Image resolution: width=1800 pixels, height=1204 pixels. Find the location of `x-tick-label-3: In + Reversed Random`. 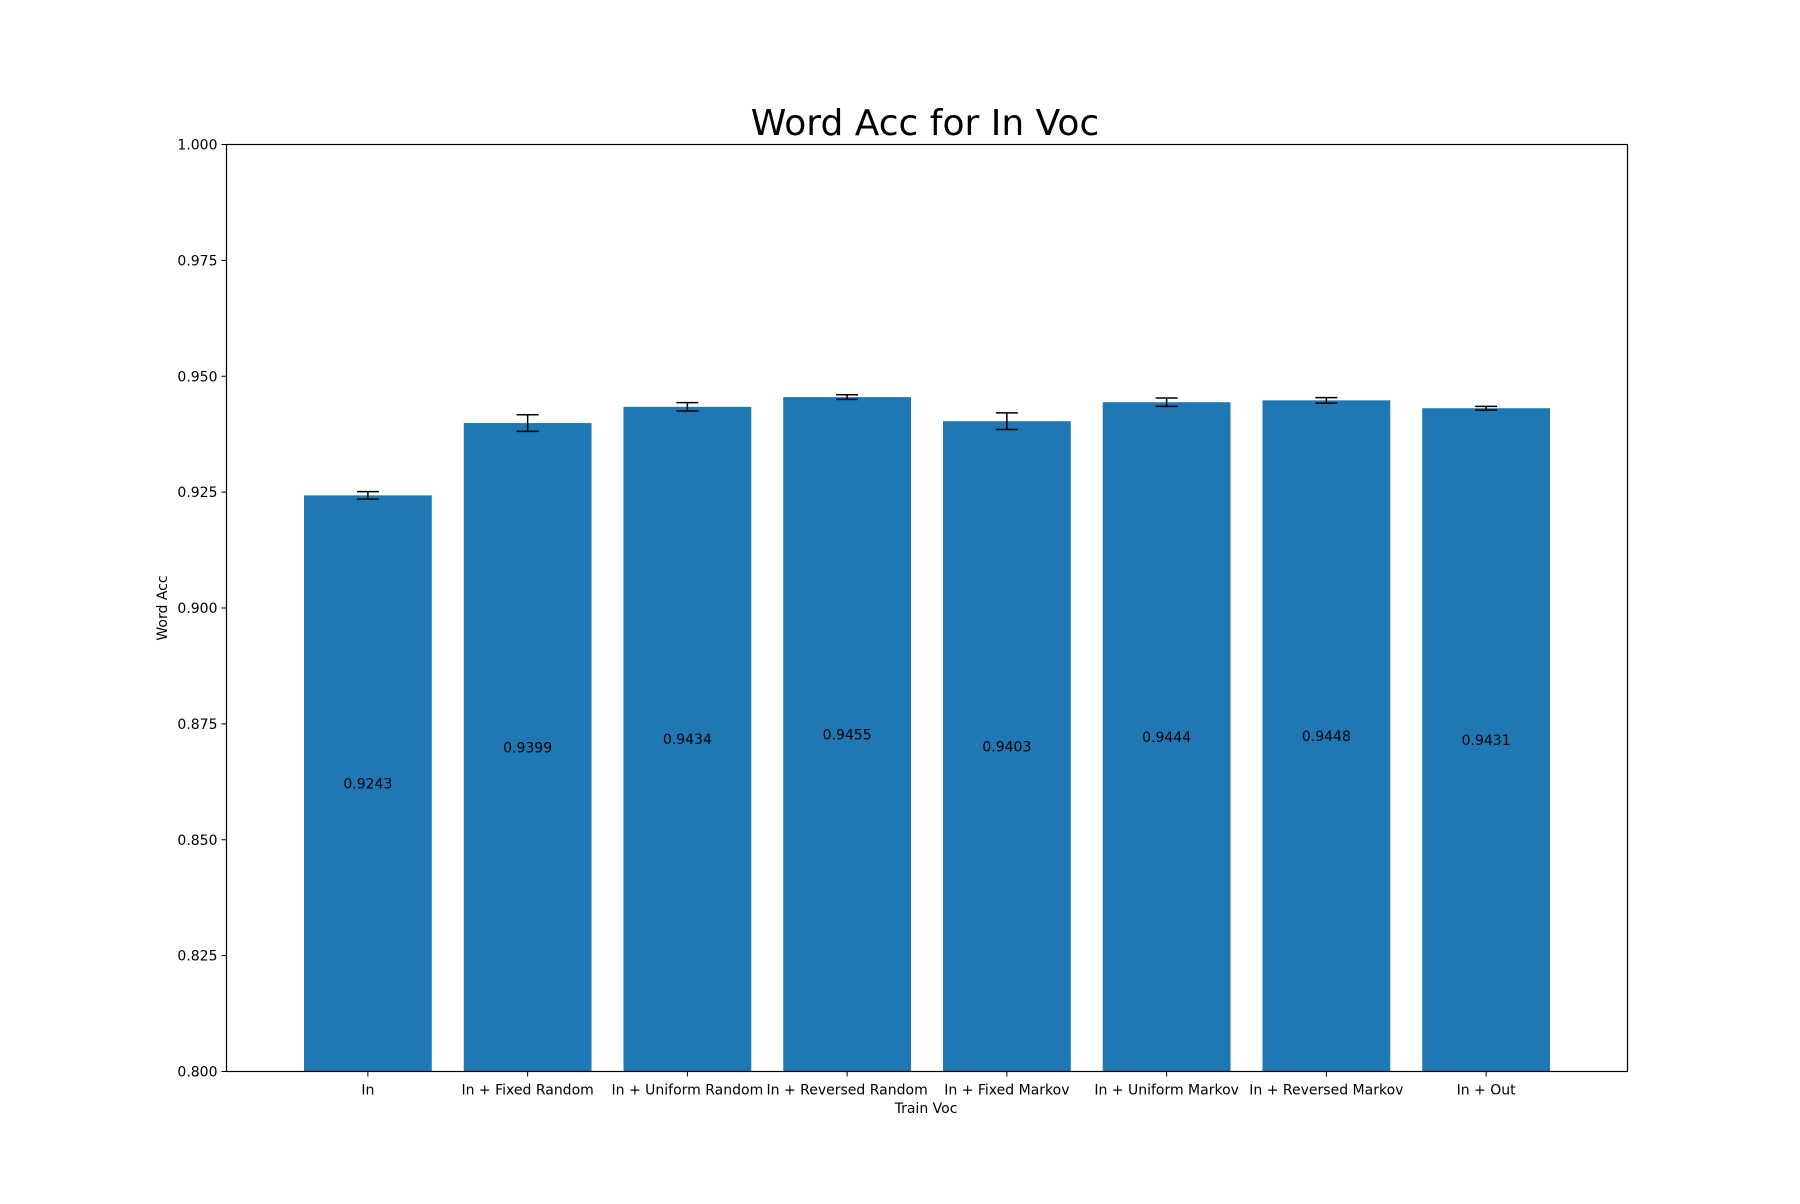

x-tick-label-3: In + Reversed Random is located at coordinates (847, 1091).